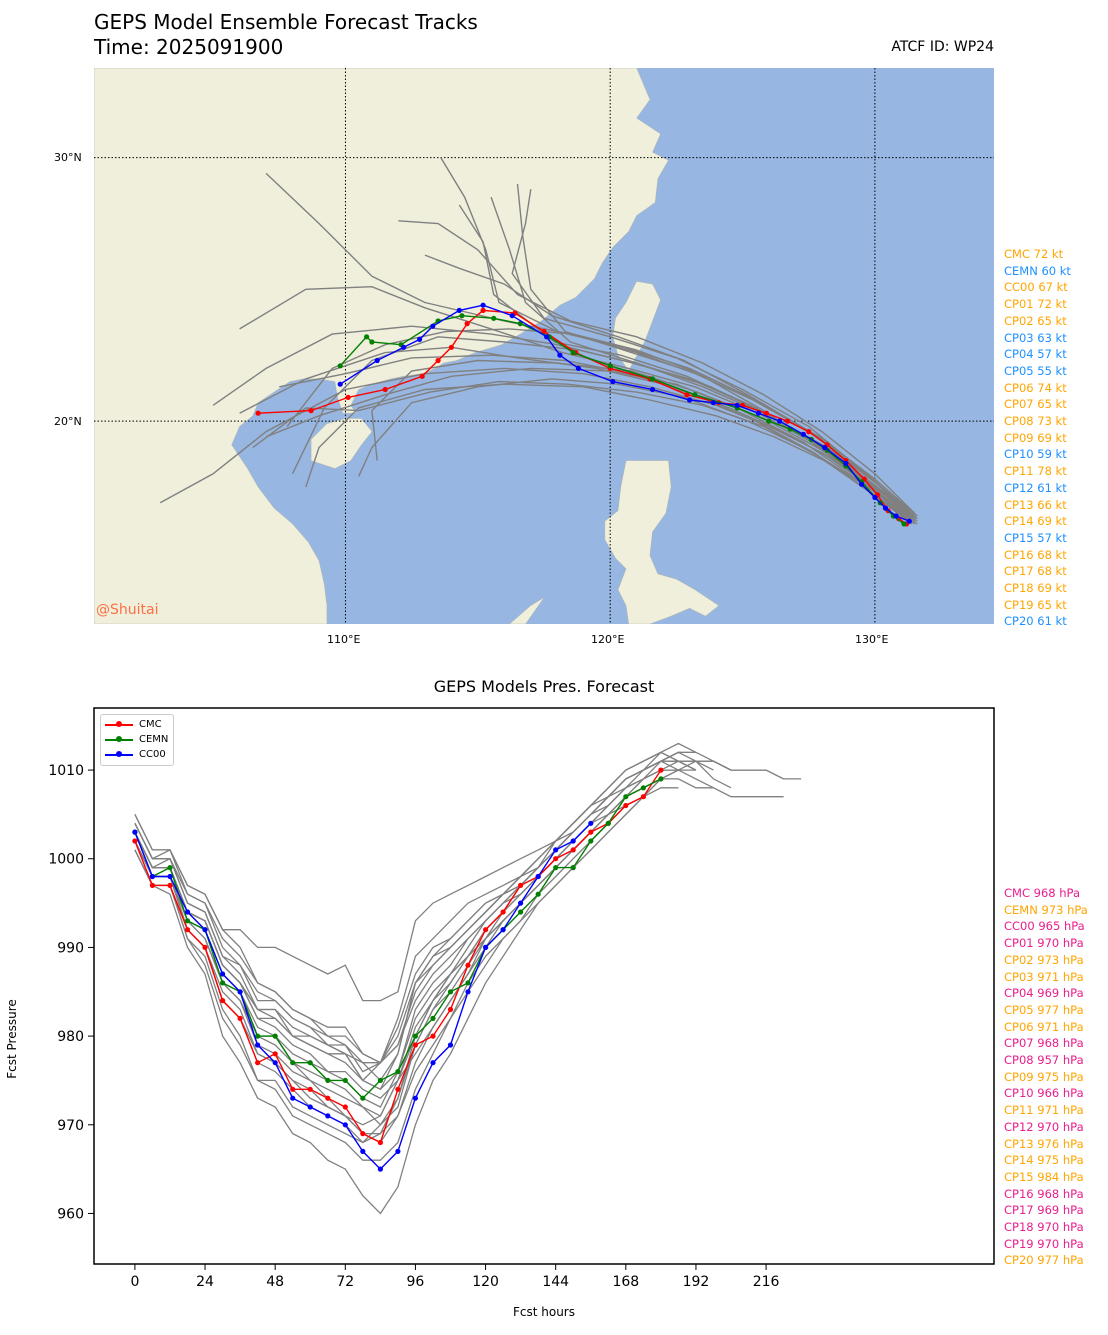 The height and width of the screenshot is (1335, 1108). I want to click on pressure-entry-18: CP16 968 hPa, so click(1044, 1193).